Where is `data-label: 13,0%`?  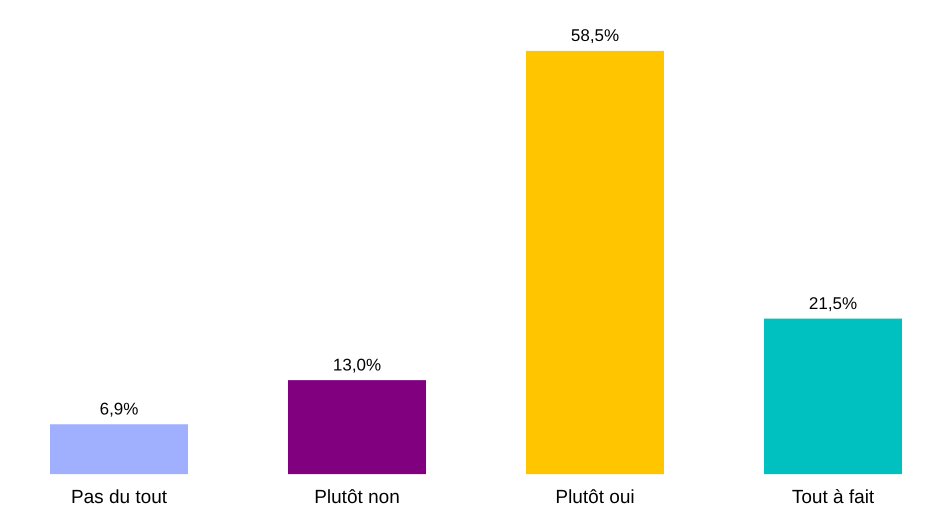
data-label: 13,0% is located at coordinates (357, 364).